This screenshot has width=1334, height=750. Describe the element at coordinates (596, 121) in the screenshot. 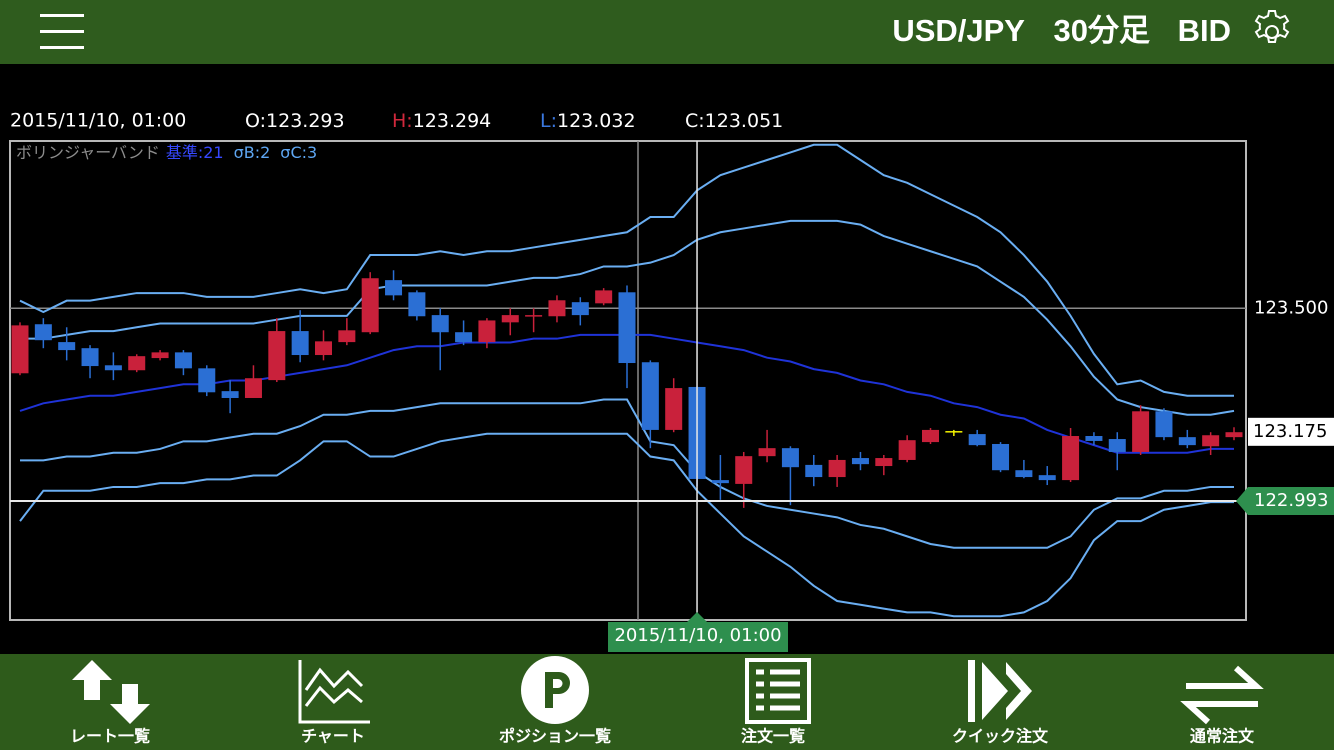

I see `info-value: 123.032` at that location.